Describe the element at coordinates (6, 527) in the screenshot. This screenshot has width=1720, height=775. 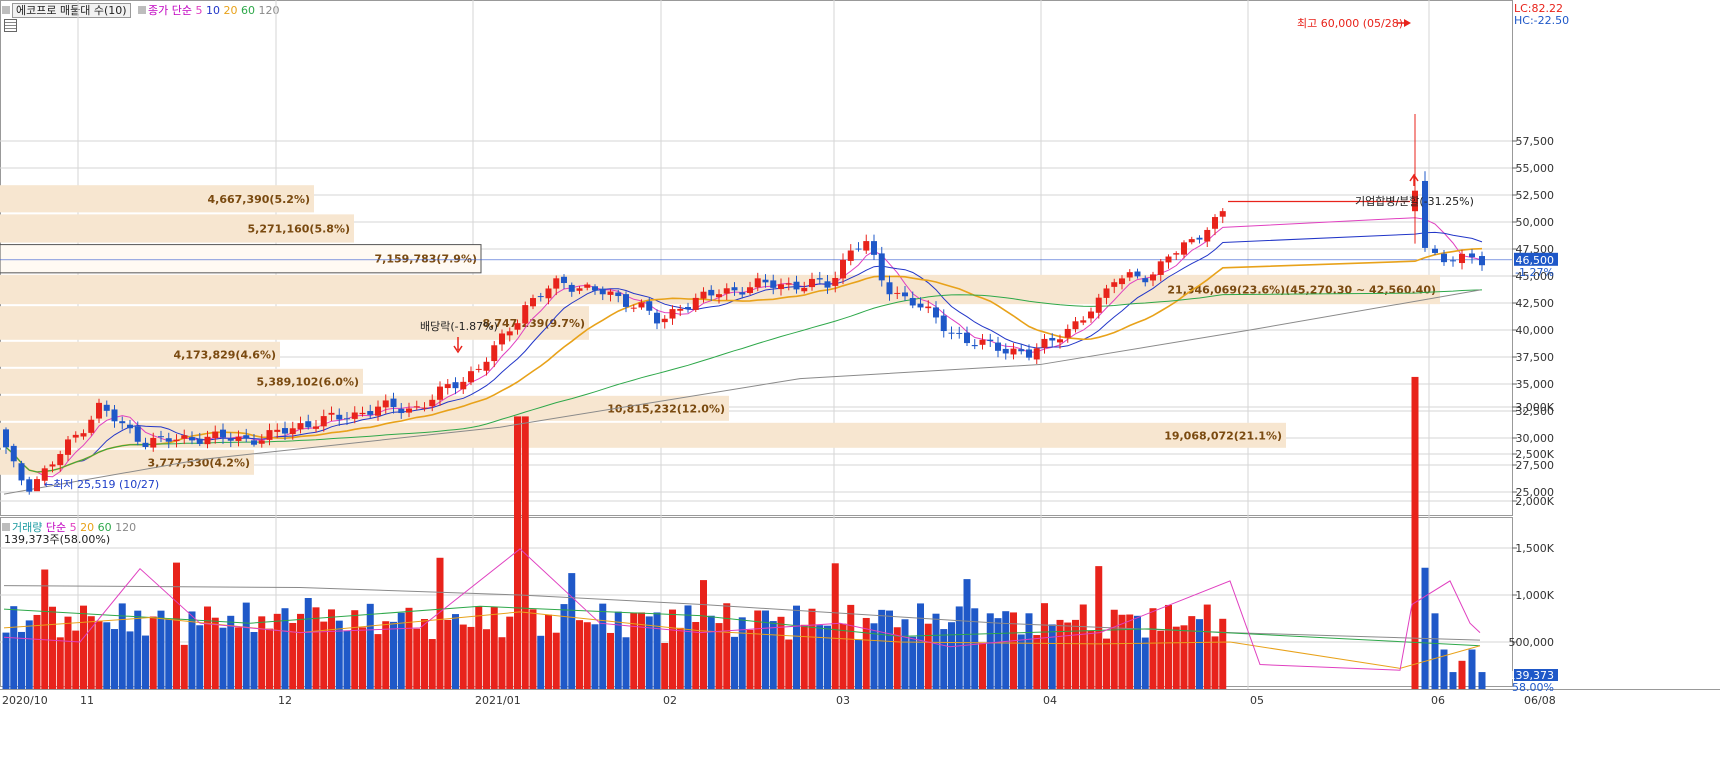
I see `volume-panel-handle-icon` at that location.